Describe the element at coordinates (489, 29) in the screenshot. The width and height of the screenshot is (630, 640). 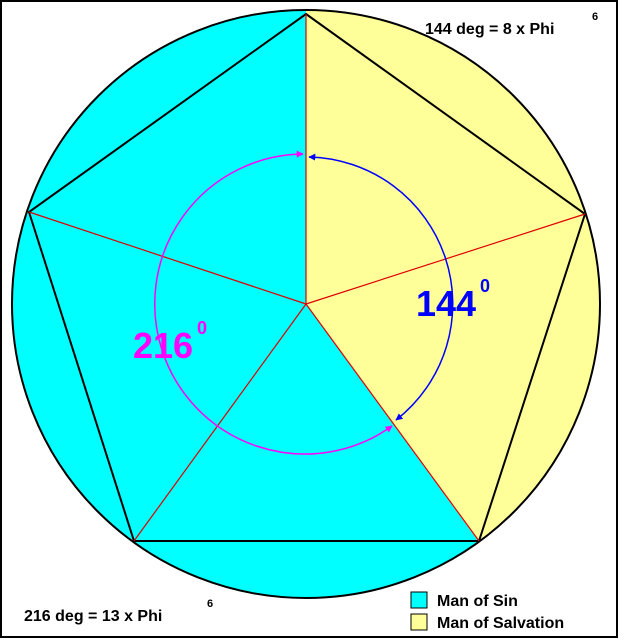
I see `top-note: 144 deg = 8 x Phi` at that location.